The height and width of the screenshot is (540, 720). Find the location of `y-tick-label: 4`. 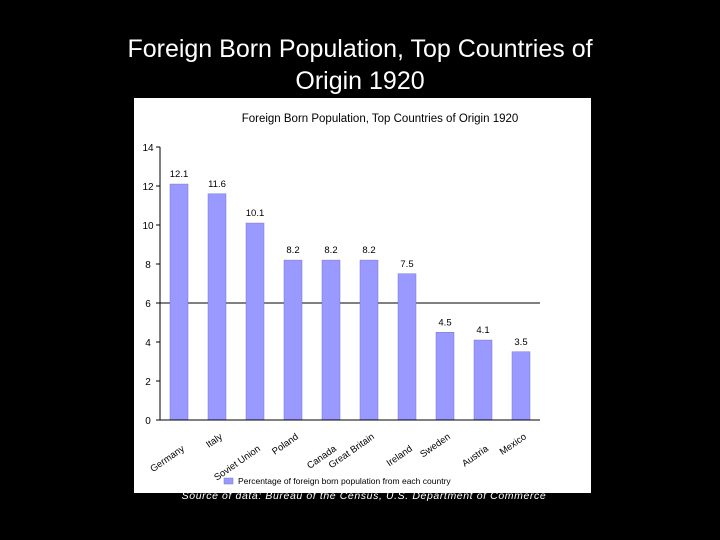

y-tick-label: 4 is located at coordinates (148, 343).